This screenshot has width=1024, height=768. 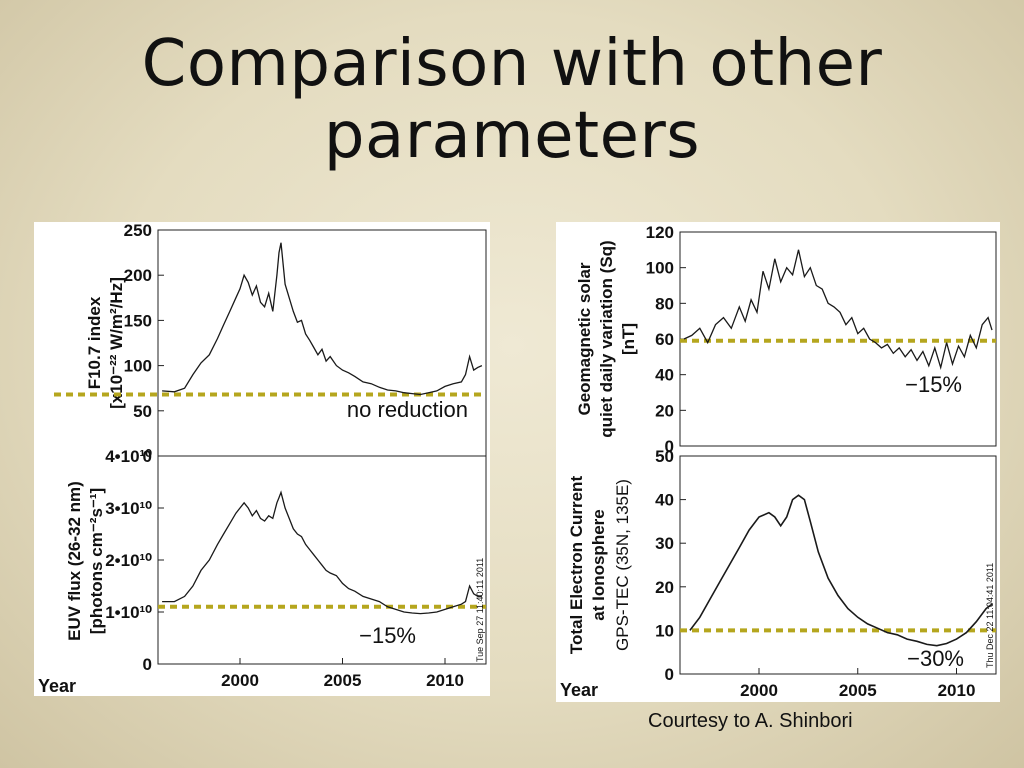 What do you see at coordinates (584, 338) in the screenshot?
I see `sq-ylabel-line1: Geomagnetic solar` at bounding box center [584, 338].